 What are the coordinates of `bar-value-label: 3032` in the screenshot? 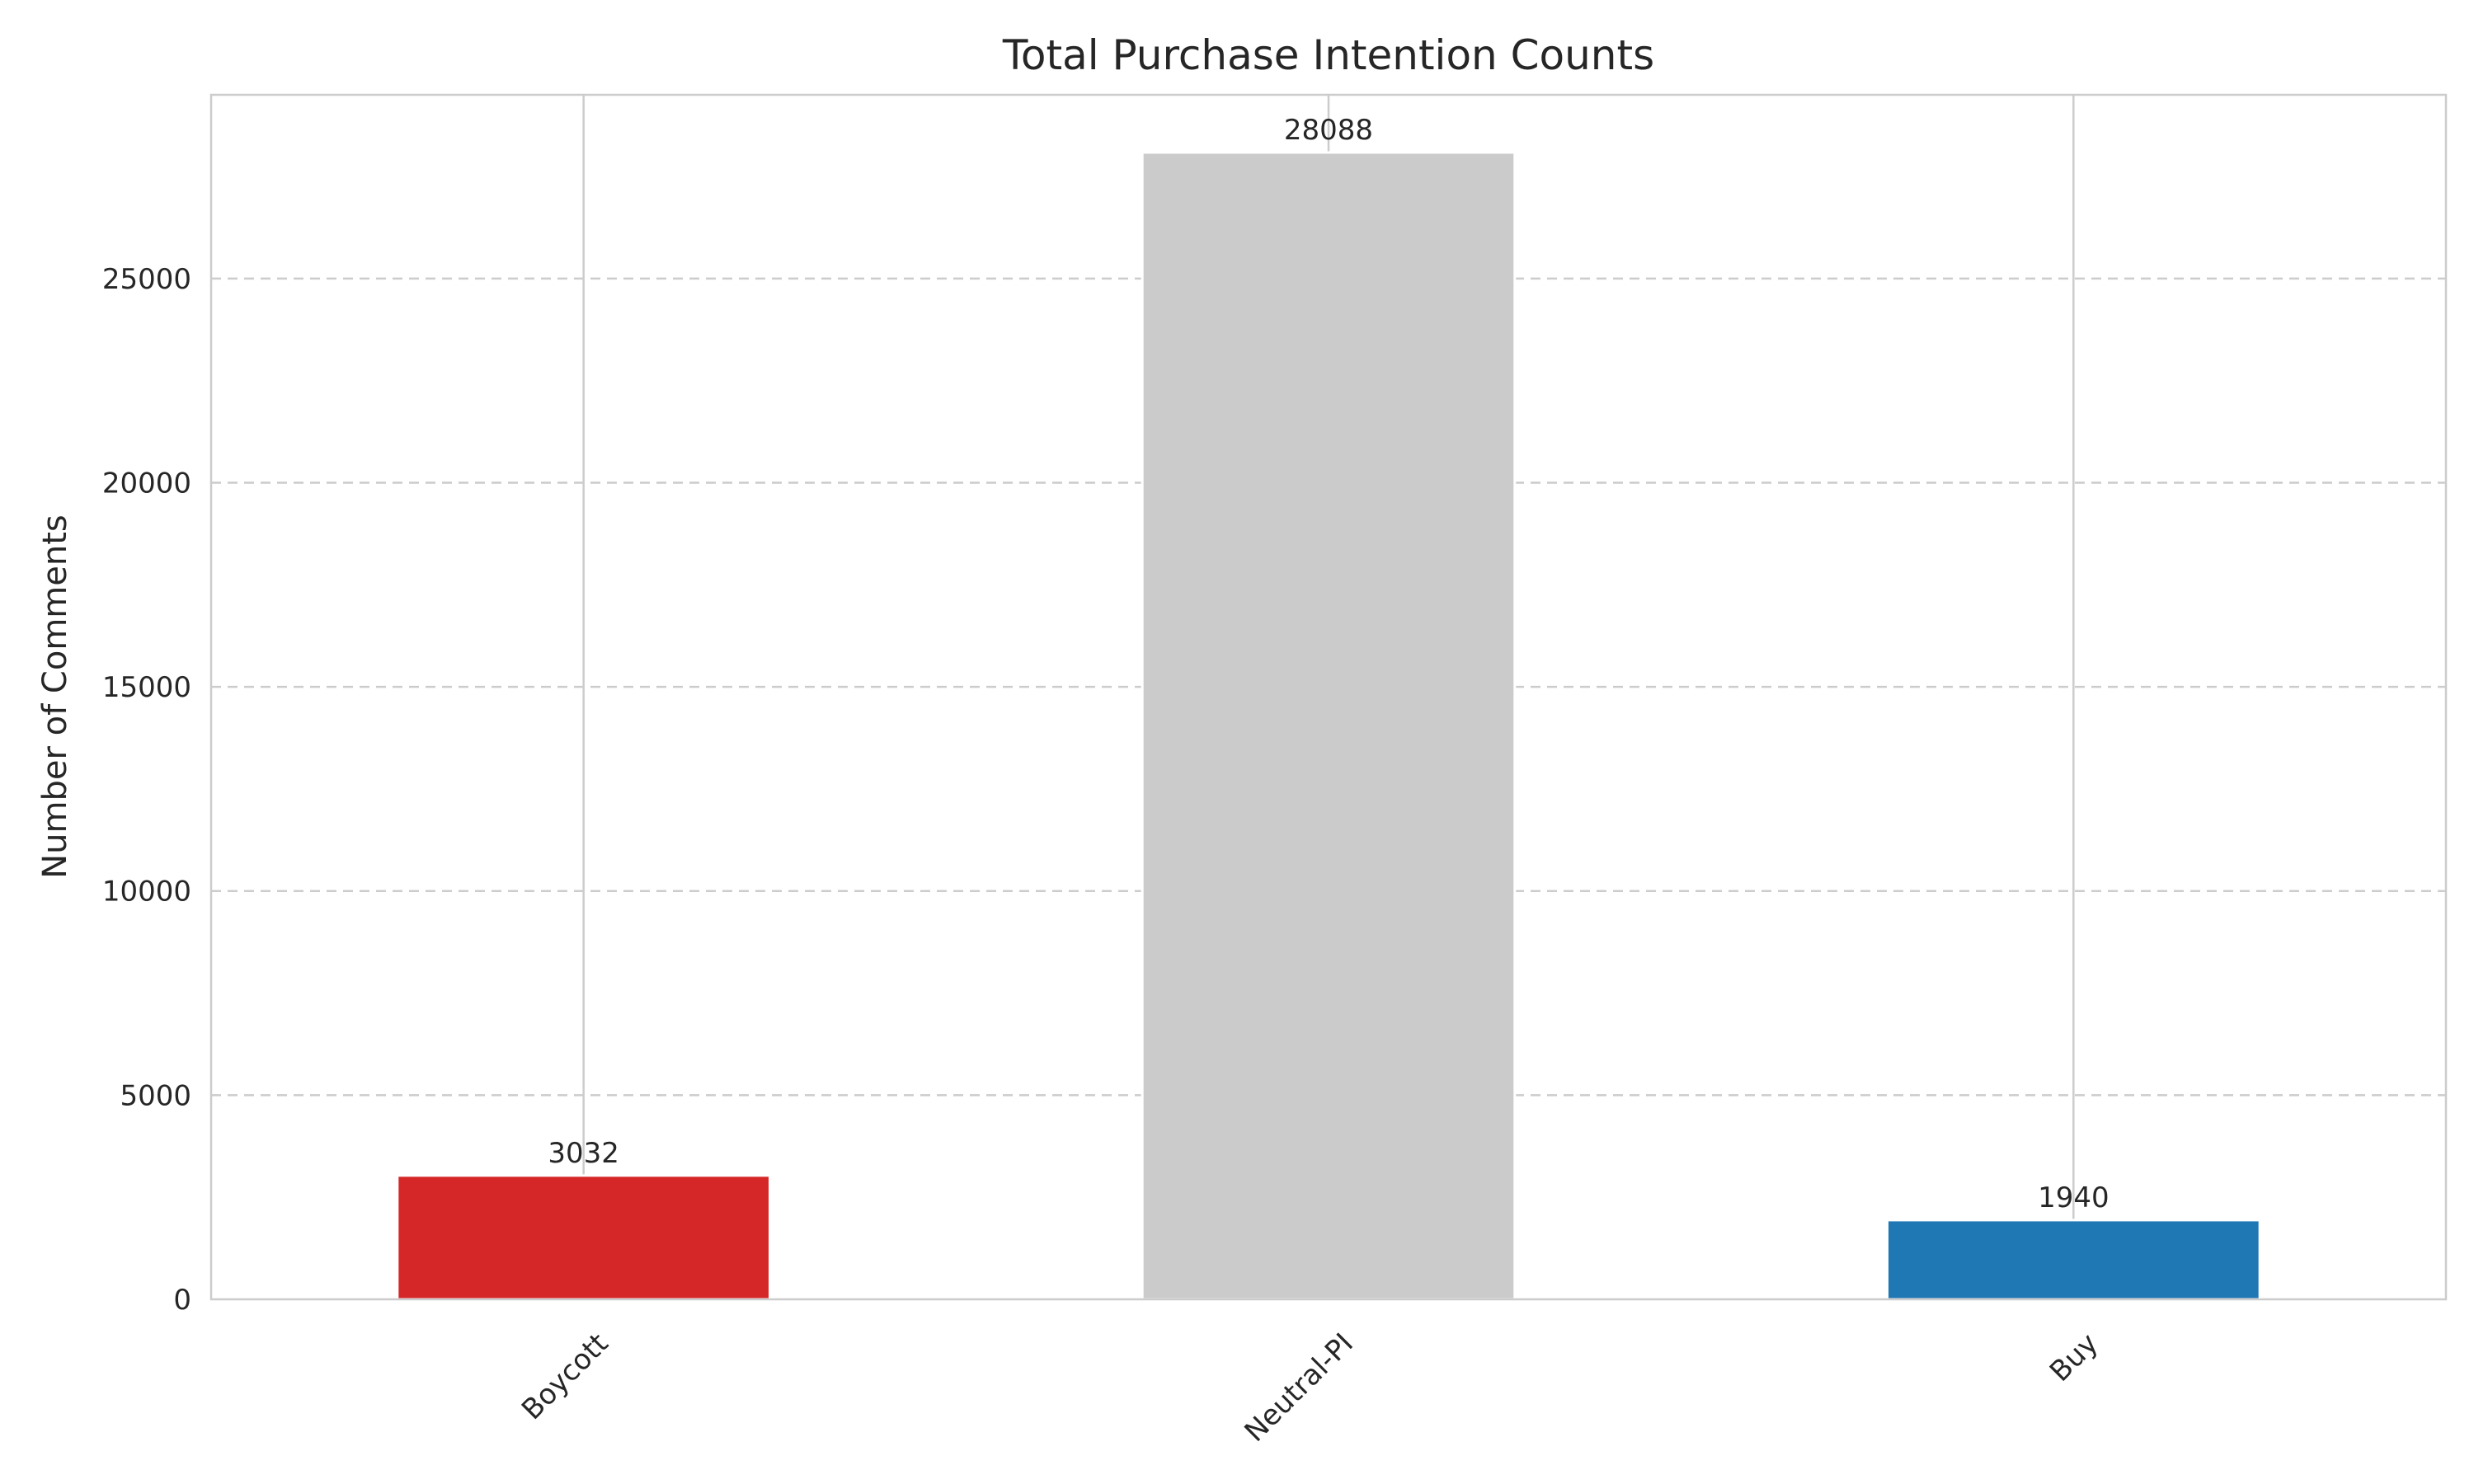 It's located at (583, 1153).